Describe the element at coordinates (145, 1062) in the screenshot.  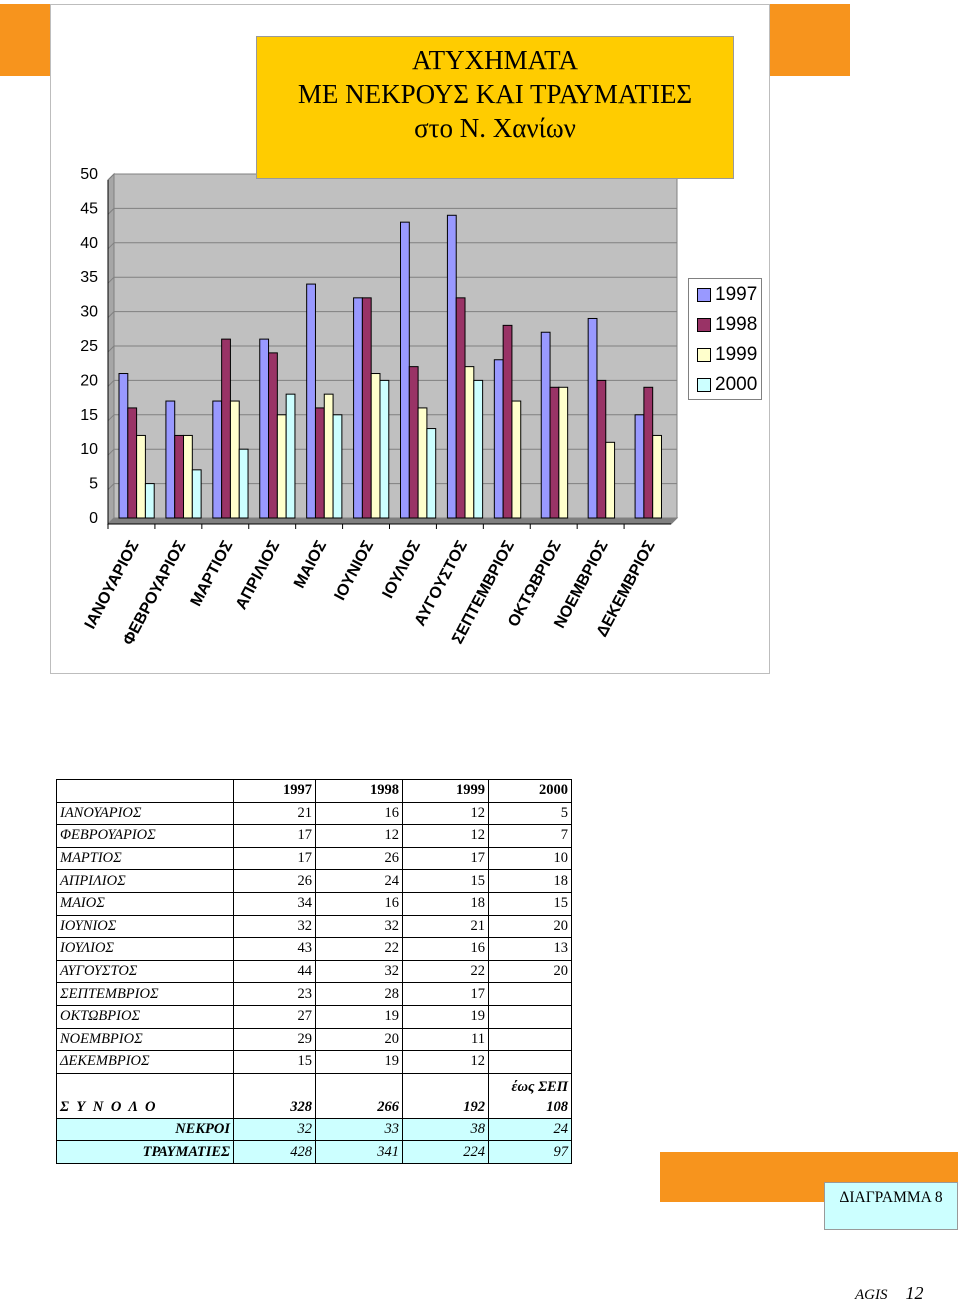
I see `month-cell: ΔΕΚΕΜΒΡΙΟΣ` at that location.